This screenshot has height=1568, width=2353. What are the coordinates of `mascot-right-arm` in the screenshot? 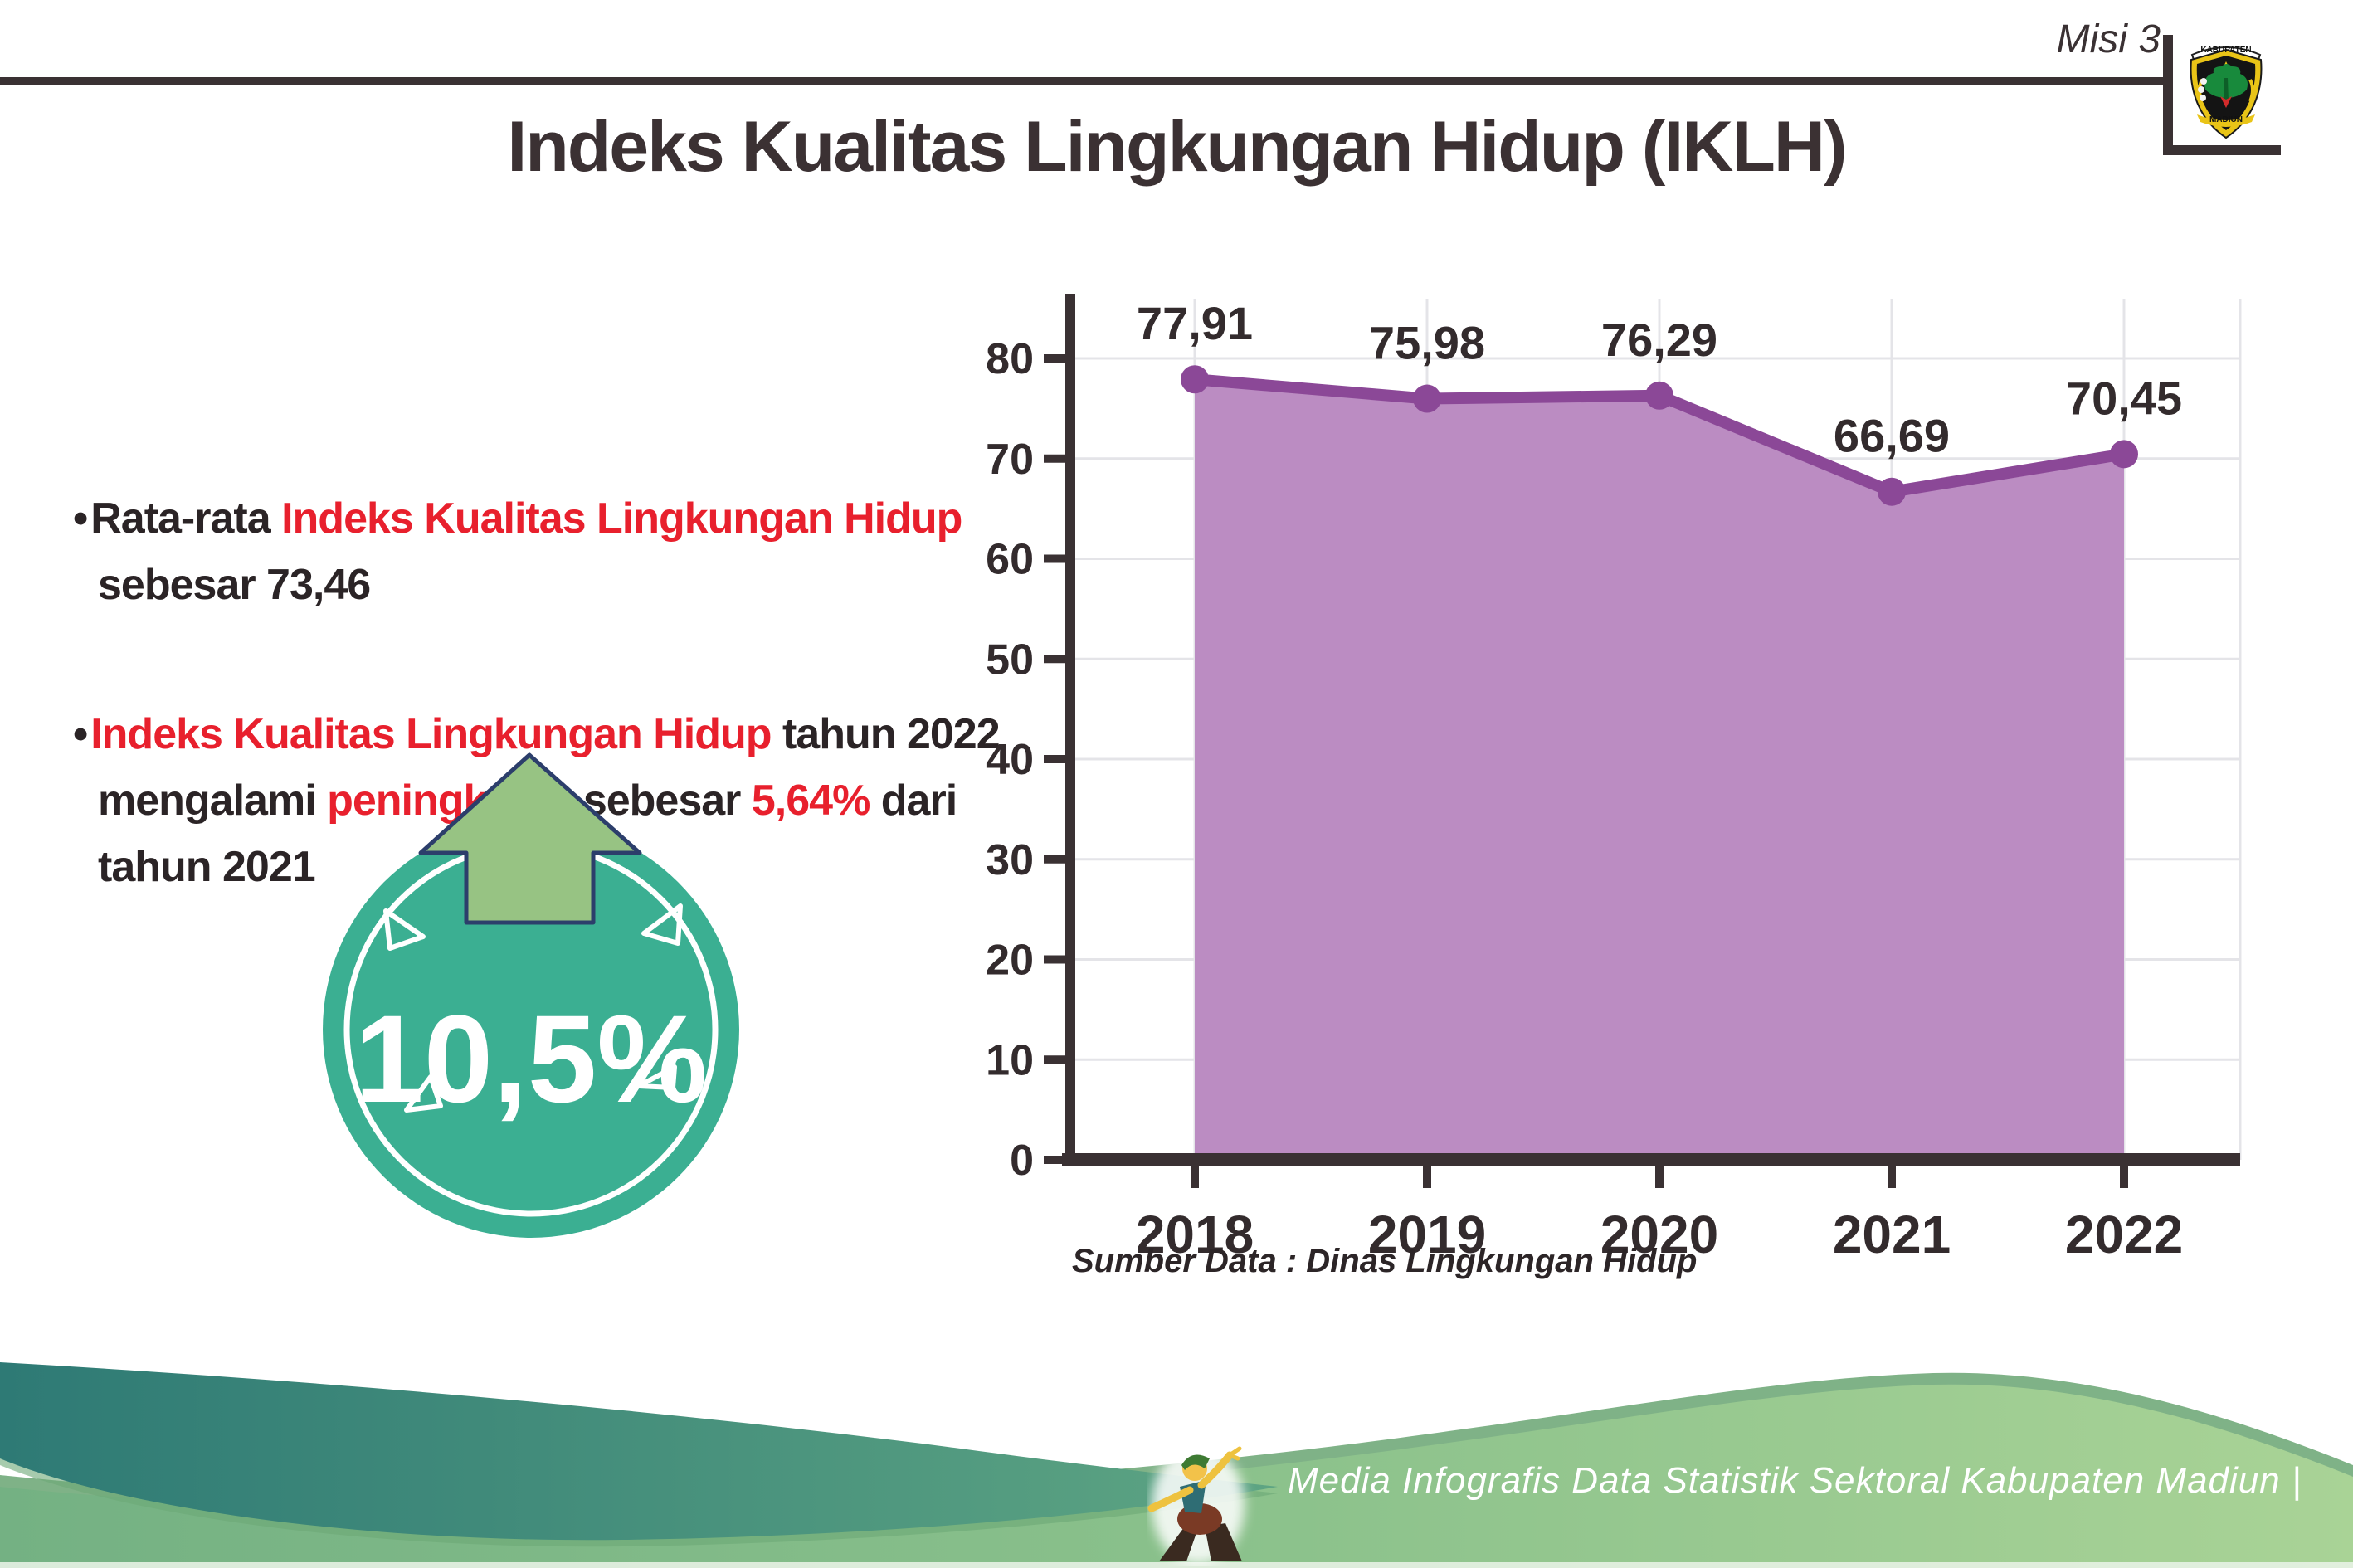 It's located at (1215, 1470).